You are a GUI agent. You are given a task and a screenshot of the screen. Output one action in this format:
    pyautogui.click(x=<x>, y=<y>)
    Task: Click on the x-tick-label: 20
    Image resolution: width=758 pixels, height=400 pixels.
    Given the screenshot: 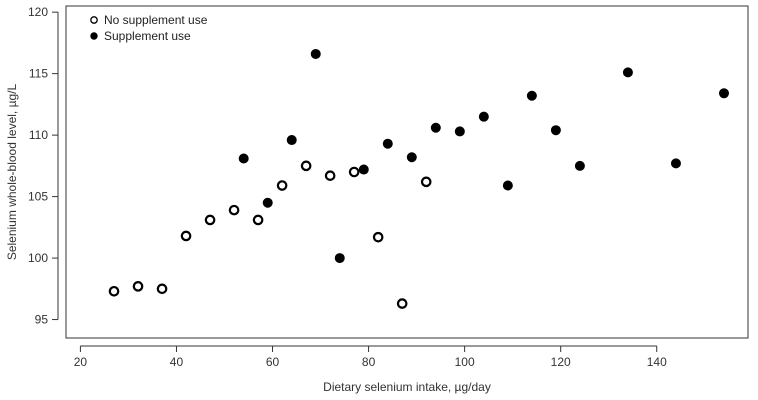 What is the action you would take?
    pyautogui.click(x=81, y=362)
    